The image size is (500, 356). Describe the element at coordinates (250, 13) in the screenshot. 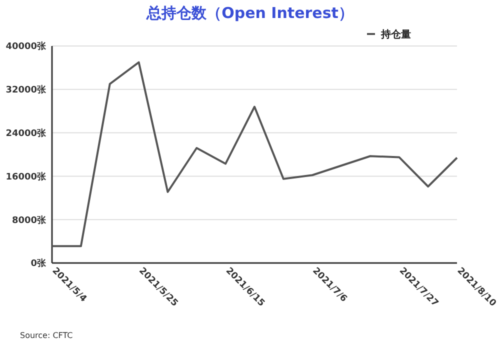

I see `chart-title: 总持仓数（Open Interest）` at that location.